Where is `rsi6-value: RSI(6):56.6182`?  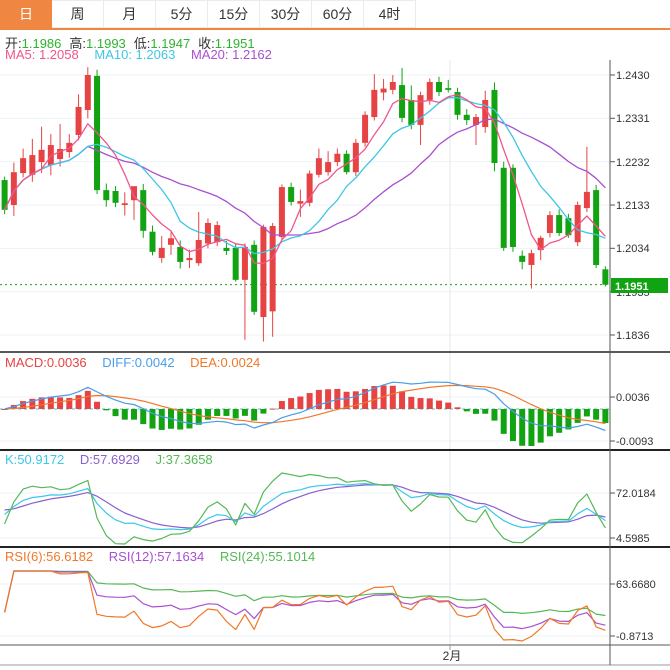 rsi6-value: RSI(6):56.6182 is located at coordinates (49, 556).